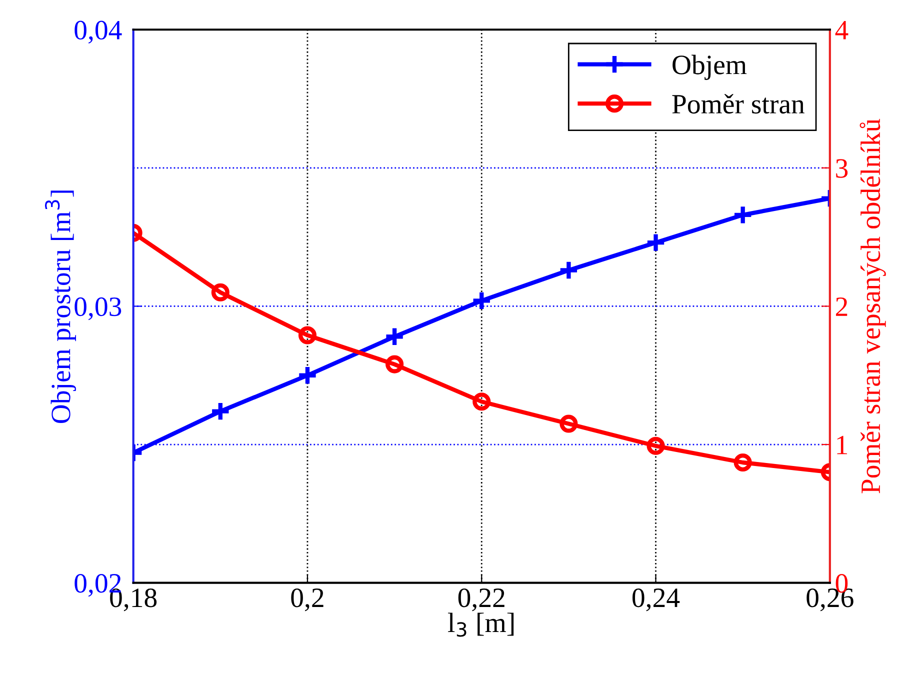 The image size is (907, 673). Describe the element at coordinates (656, 600) in the screenshot. I see `x-tick-label: 0,24` at that location.